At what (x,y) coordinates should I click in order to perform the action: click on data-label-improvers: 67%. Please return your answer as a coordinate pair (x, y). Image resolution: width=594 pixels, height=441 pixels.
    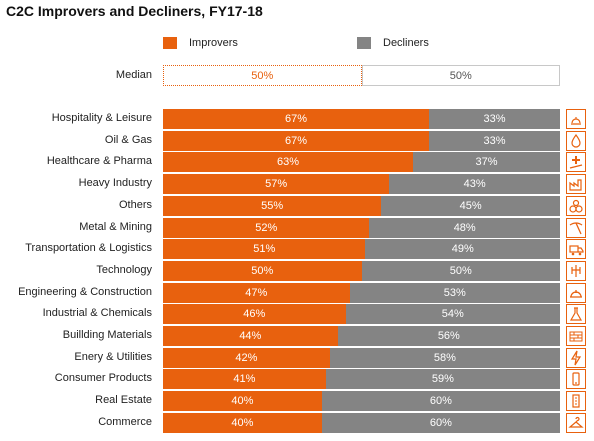
    Looking at the image, I should click on (295, 140).